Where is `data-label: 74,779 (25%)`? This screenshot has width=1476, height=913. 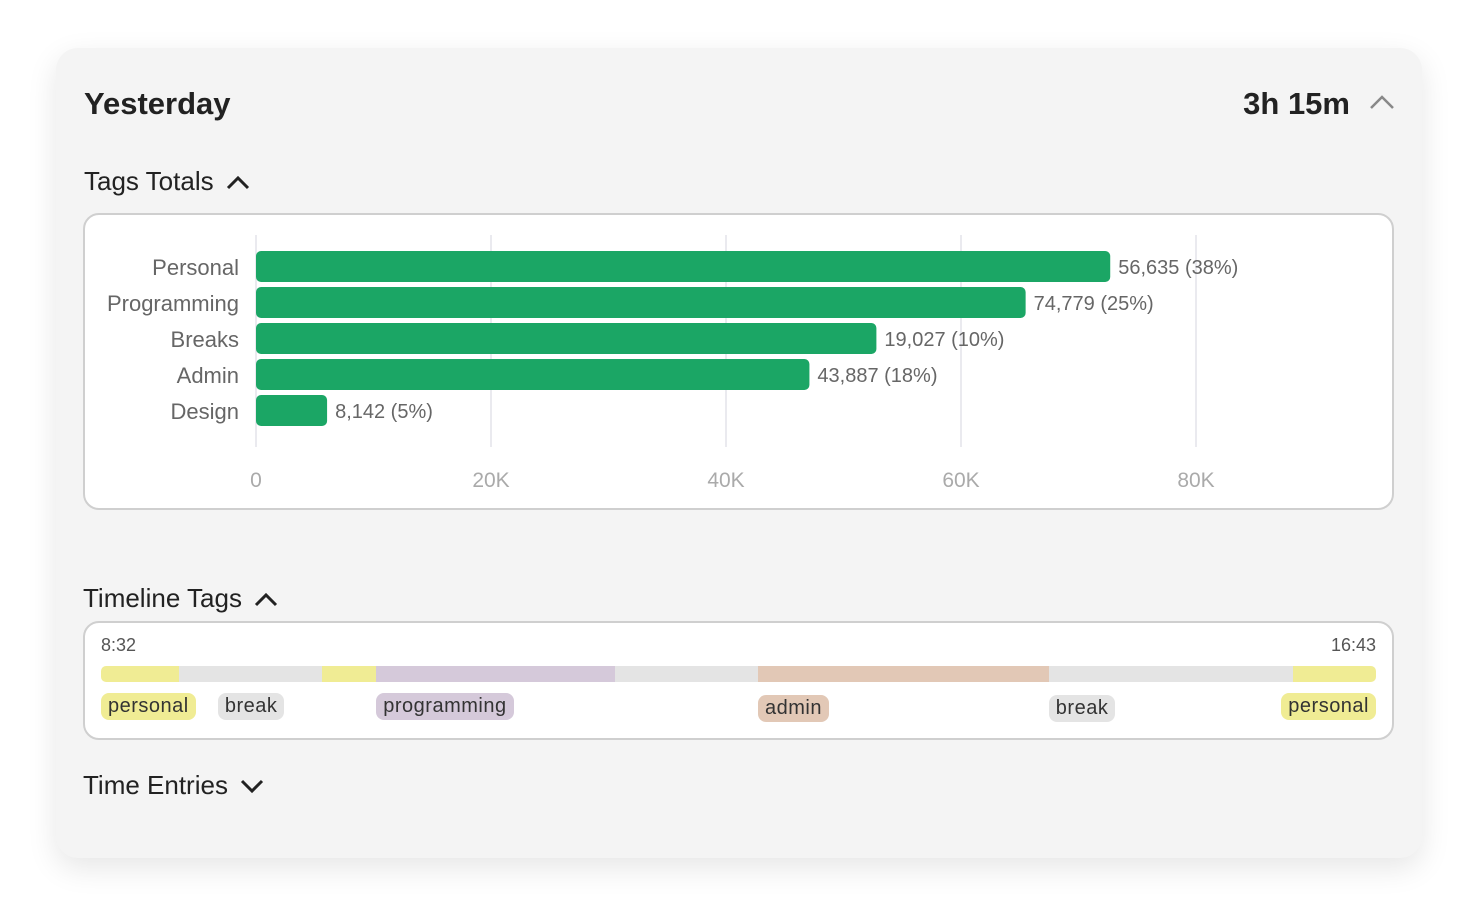 data-label: 74,779 (25%) is located at coordinates (1094, 304).